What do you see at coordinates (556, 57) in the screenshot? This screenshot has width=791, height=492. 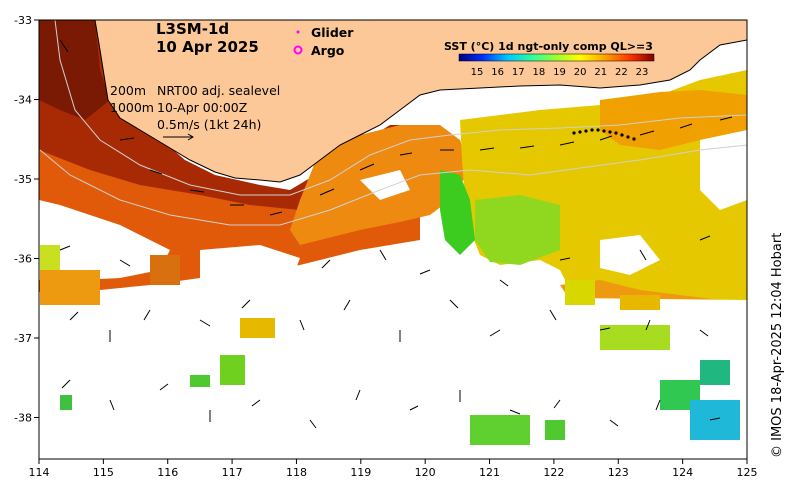 I see `colorbar` at bounding box center [556, 57].